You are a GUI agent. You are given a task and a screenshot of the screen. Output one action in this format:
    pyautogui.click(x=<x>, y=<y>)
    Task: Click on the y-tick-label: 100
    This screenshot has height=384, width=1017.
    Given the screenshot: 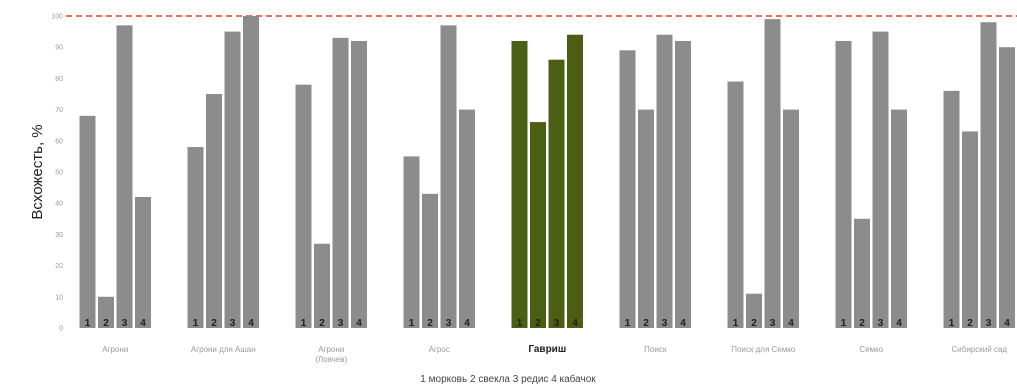 What is the action you would take?
    pyautogui.click(x=57, y=17)
    